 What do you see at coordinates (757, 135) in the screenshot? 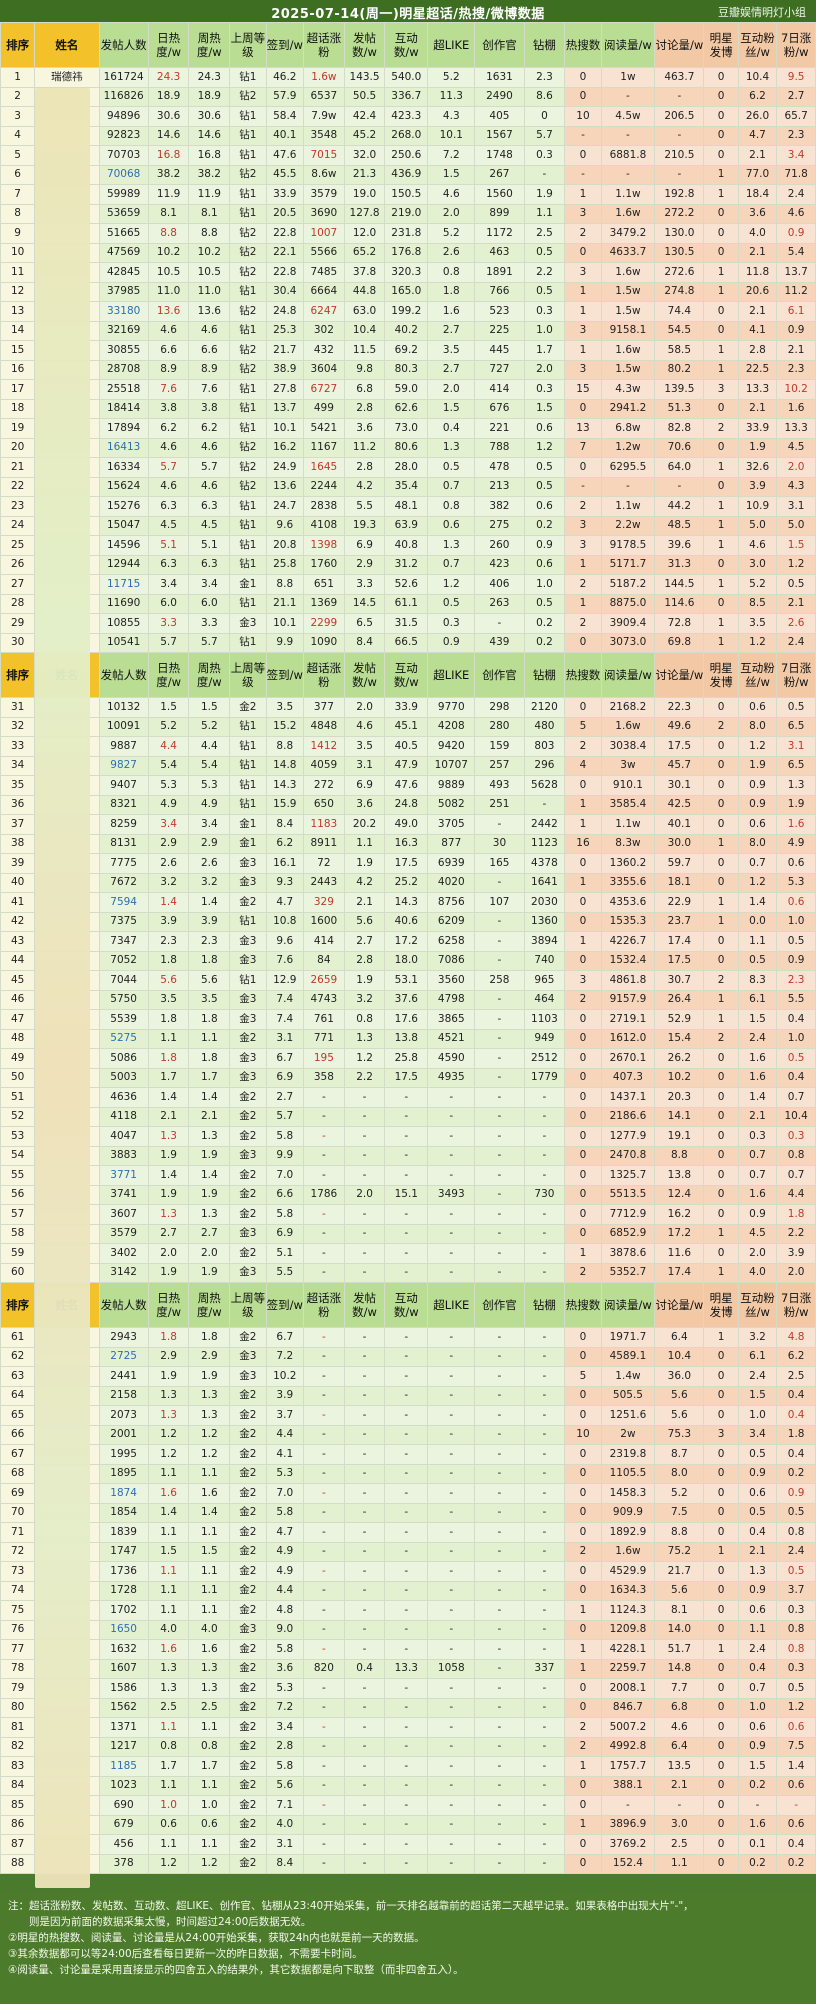
I see `table-cell: 4.7` at bounding box center [757, 135].